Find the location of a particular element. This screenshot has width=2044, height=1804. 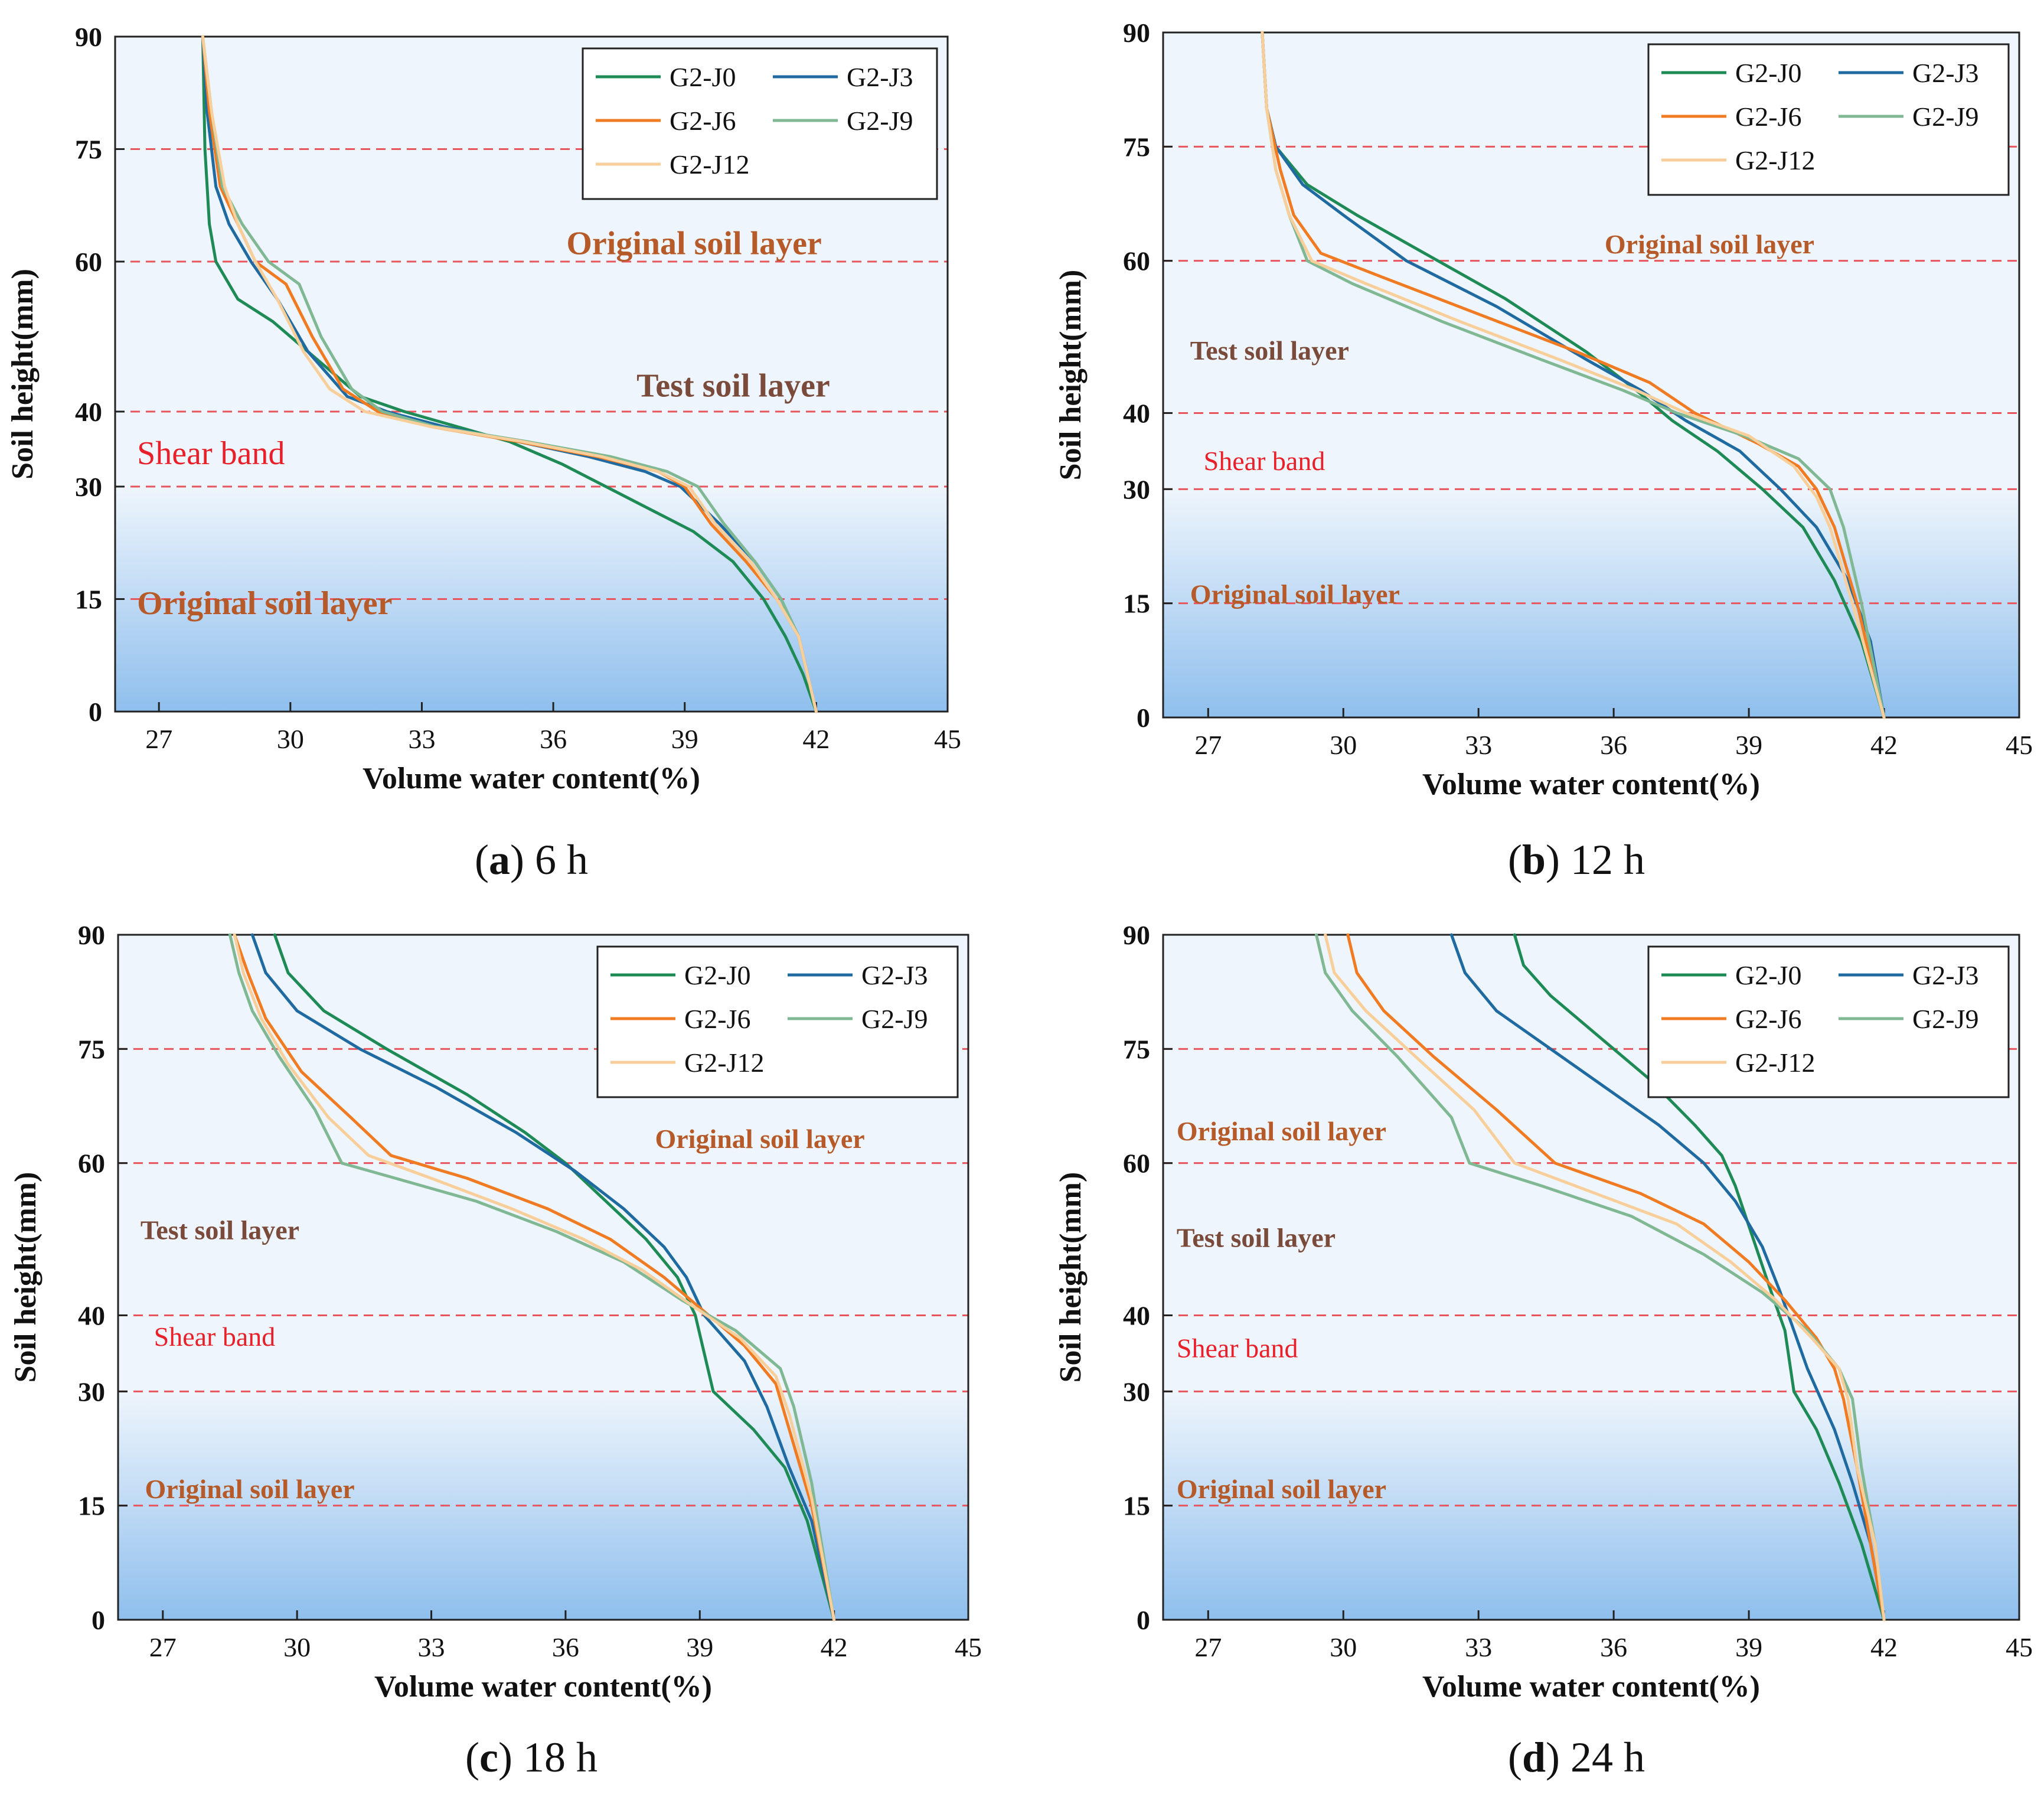

panel-caption: (b) 12 h is located at coordinates (1577, 859).